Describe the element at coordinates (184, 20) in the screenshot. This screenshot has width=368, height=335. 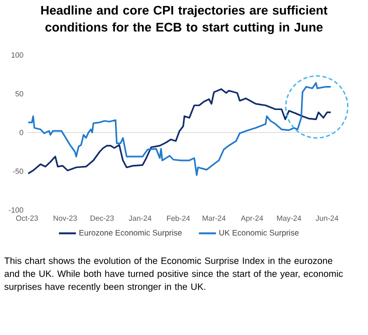
I see `chart-title: Headline and core CPI trajectories are sufficient conditions for the ECB to start cutting in June` at that location.